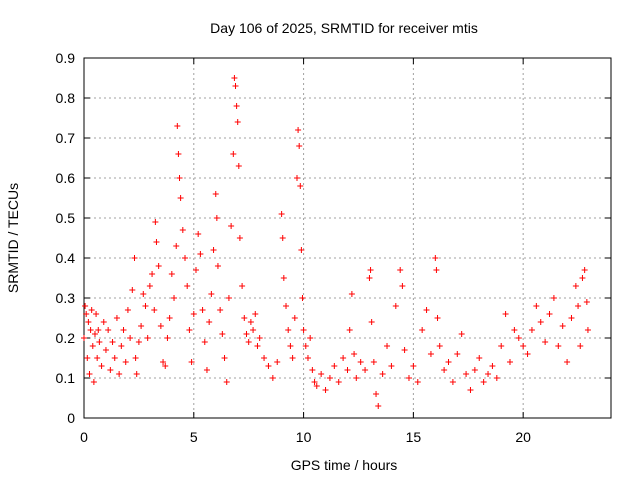 The height and width of the screenshot is (480, 640). I want to click on x-tick-label: 5, so click(194, 437).